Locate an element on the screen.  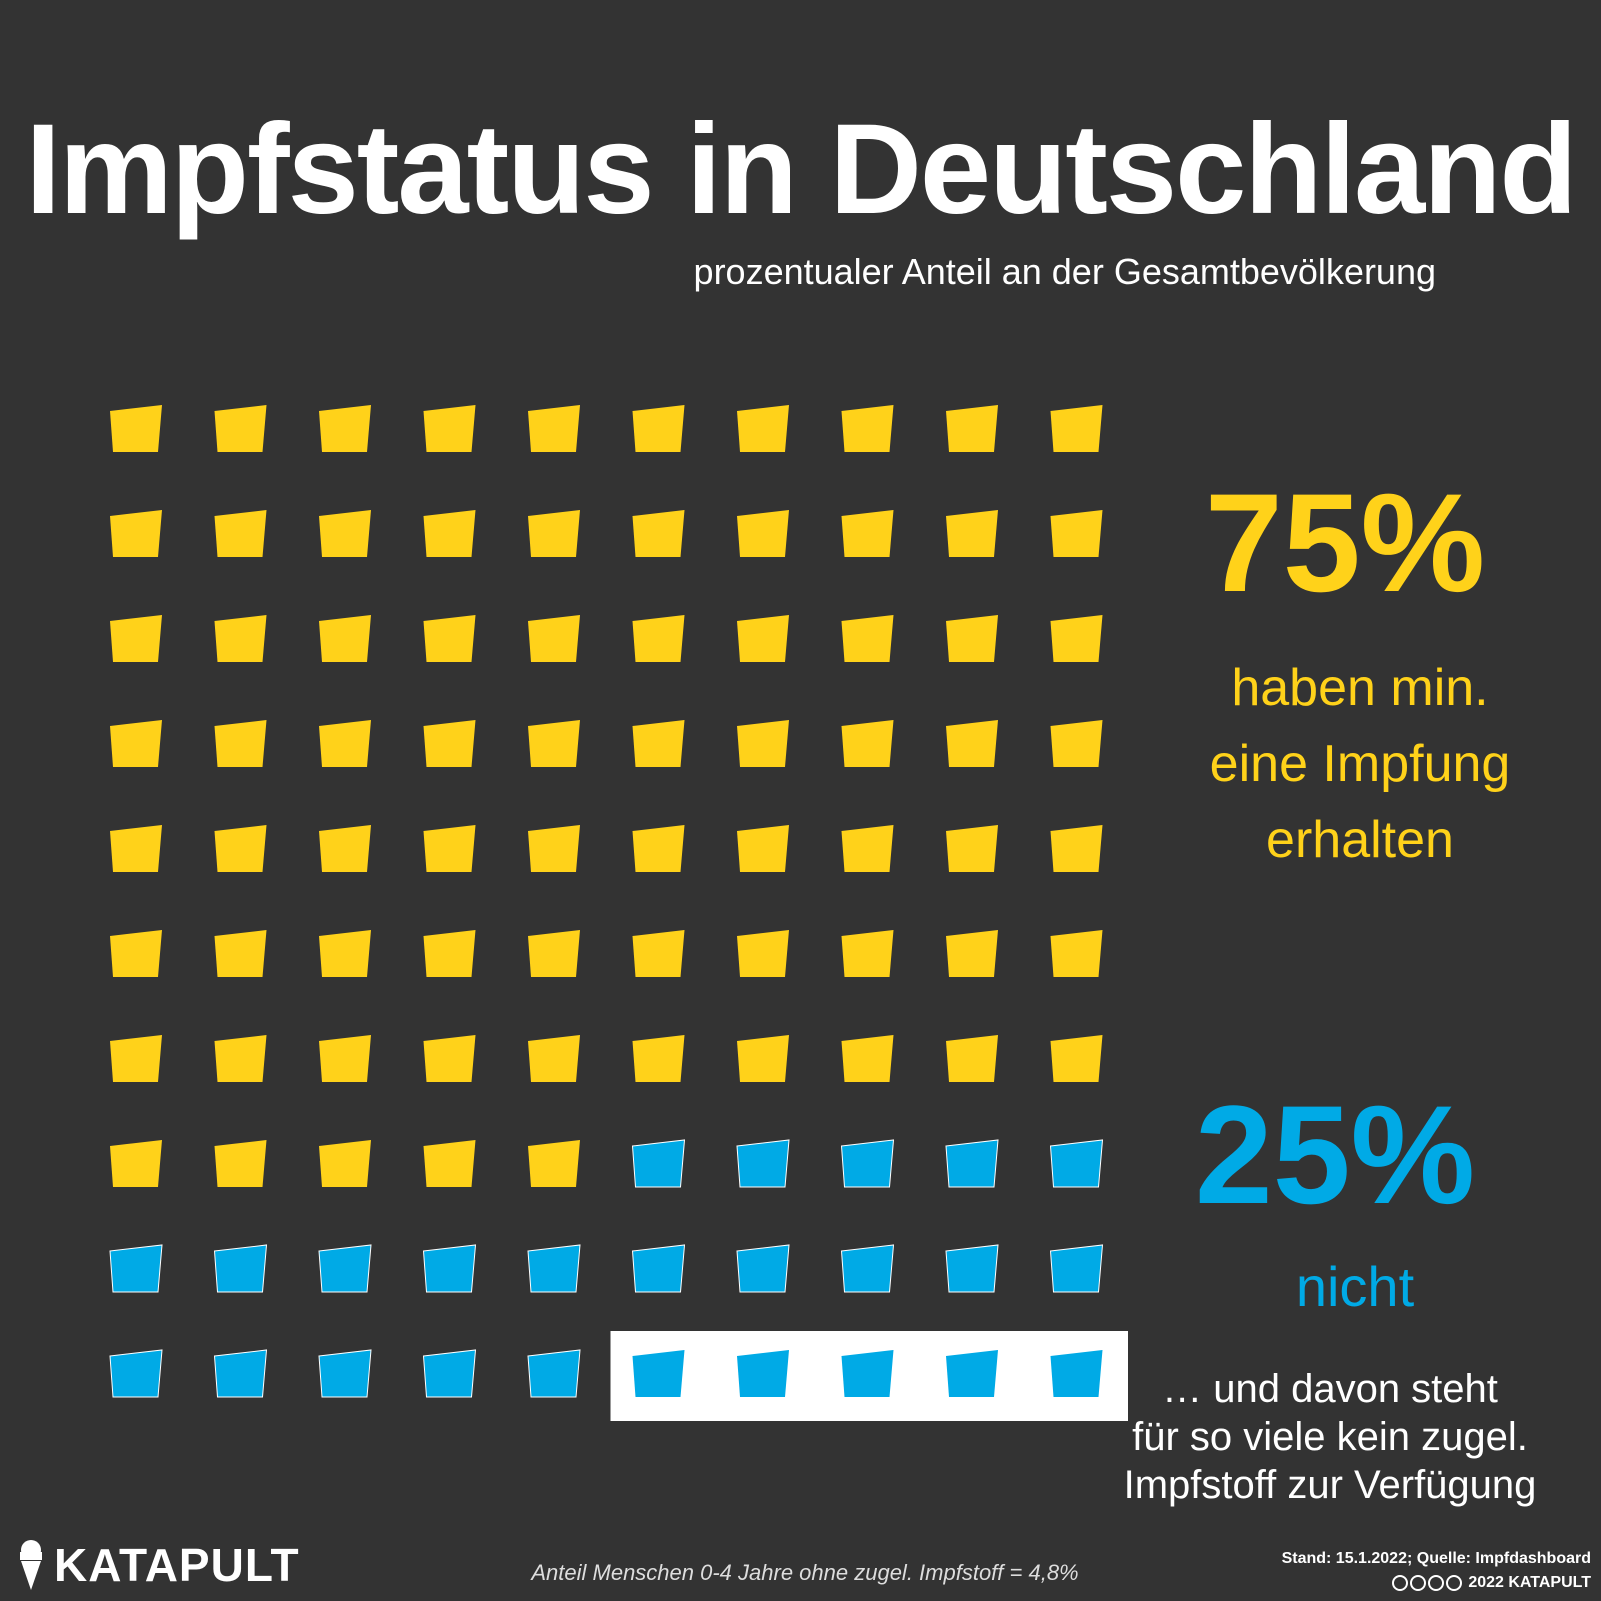
logo-text: KATAPULT is located at coordinates (177, 1565).